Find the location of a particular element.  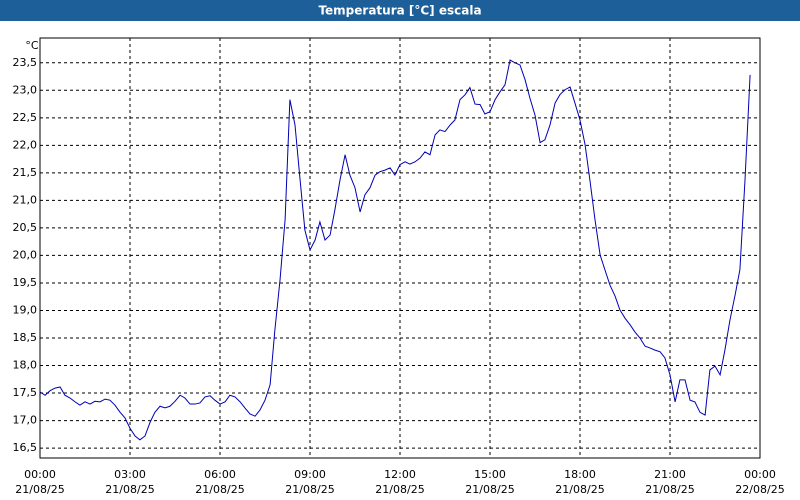

y-tick-label: 17,0 is located at coordinates (25, 420).